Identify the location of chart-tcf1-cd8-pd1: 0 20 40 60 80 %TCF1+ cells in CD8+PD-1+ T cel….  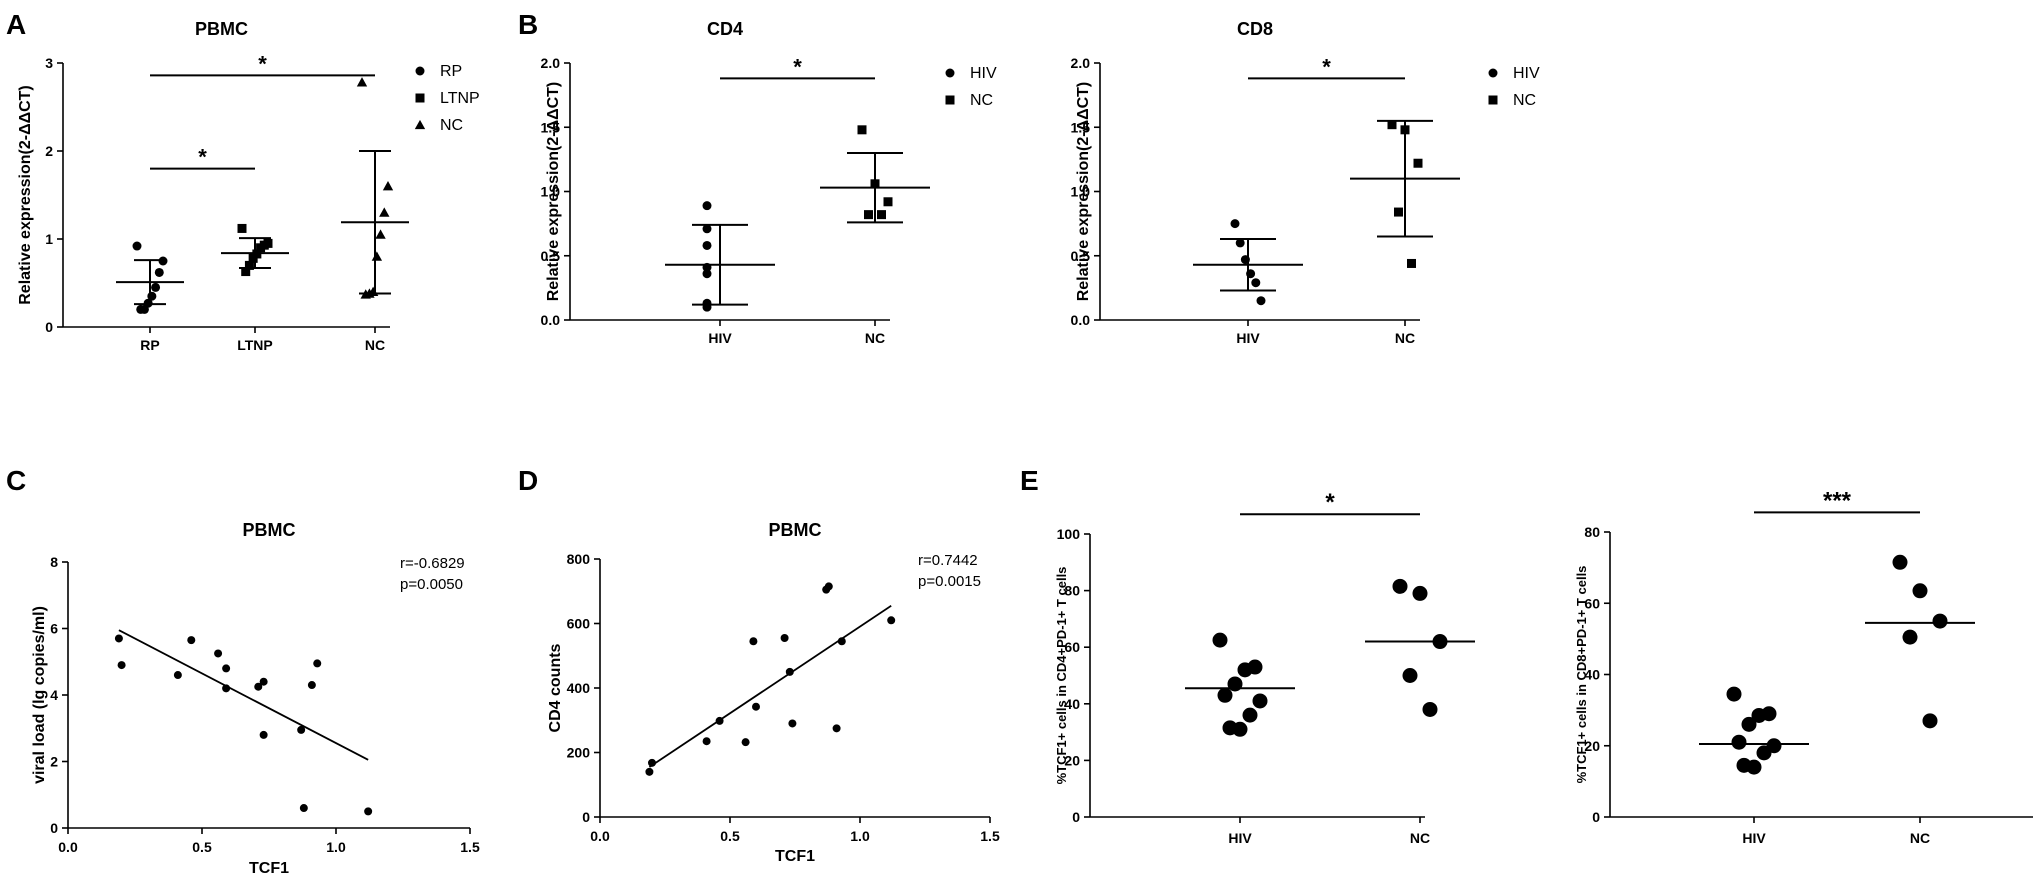
(1803, 666).